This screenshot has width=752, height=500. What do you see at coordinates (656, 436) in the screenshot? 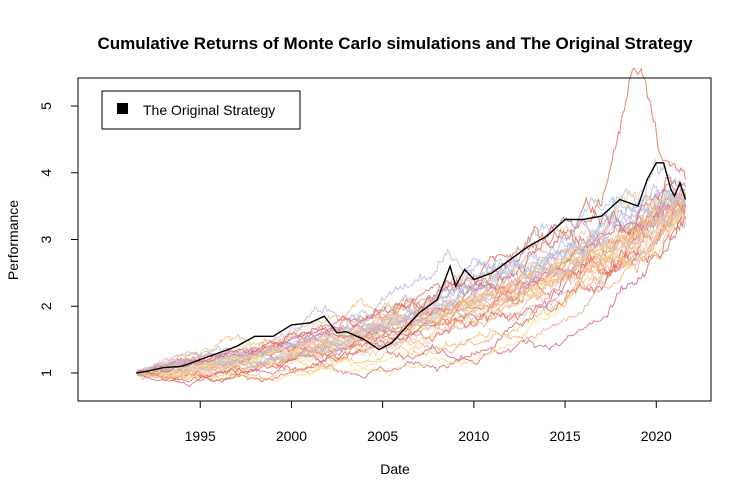
I see `x-tick-label: 2020` at bounding box center [656, 436].